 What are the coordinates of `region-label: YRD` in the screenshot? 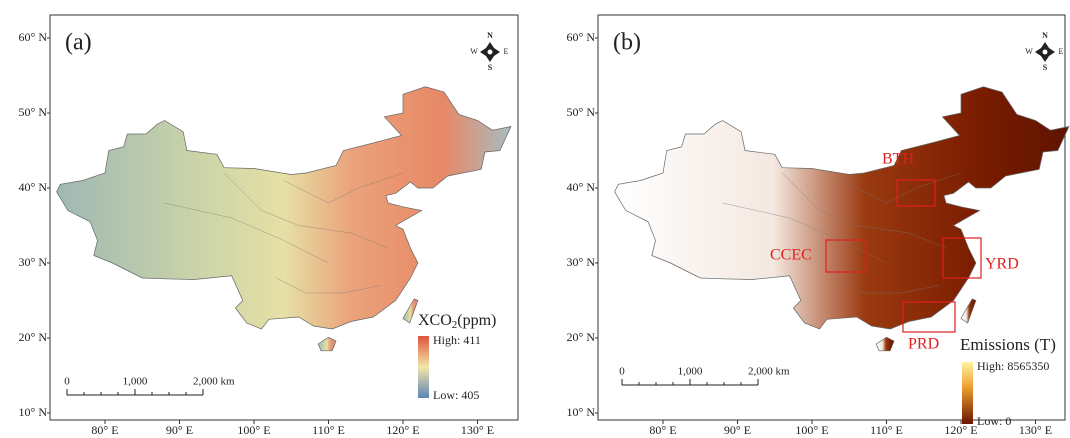 It's located at (1002, 264).